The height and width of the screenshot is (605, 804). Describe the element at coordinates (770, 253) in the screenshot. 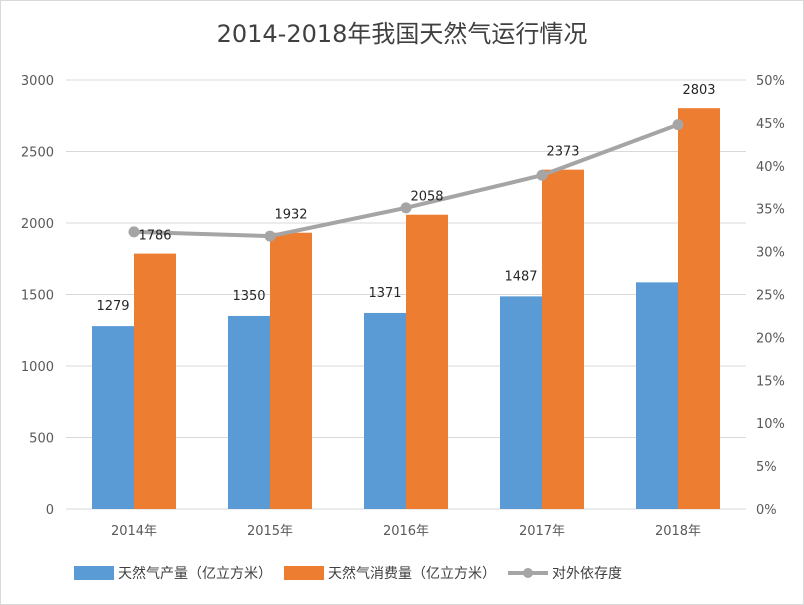

I see `y-right-tick-label: 30%` at that location.